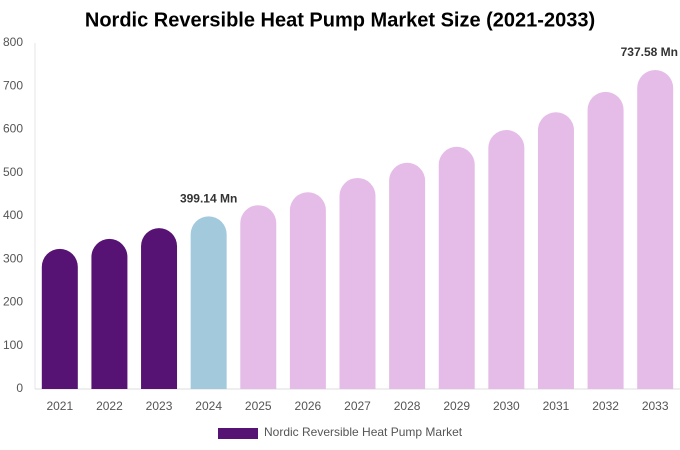  What do you see at coordinates (19, 388) in the screenshot?
I see `y-tick-label: 0` at bounding box center [19, 388].